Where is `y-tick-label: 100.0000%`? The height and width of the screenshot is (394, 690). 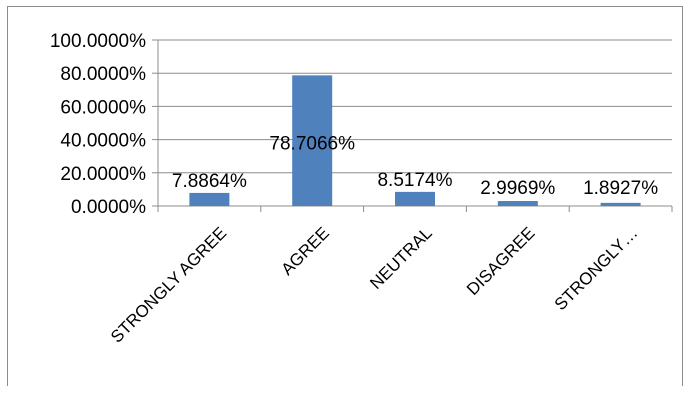 y-tick-label: 100.0000% is located at coordinates (98, 41).